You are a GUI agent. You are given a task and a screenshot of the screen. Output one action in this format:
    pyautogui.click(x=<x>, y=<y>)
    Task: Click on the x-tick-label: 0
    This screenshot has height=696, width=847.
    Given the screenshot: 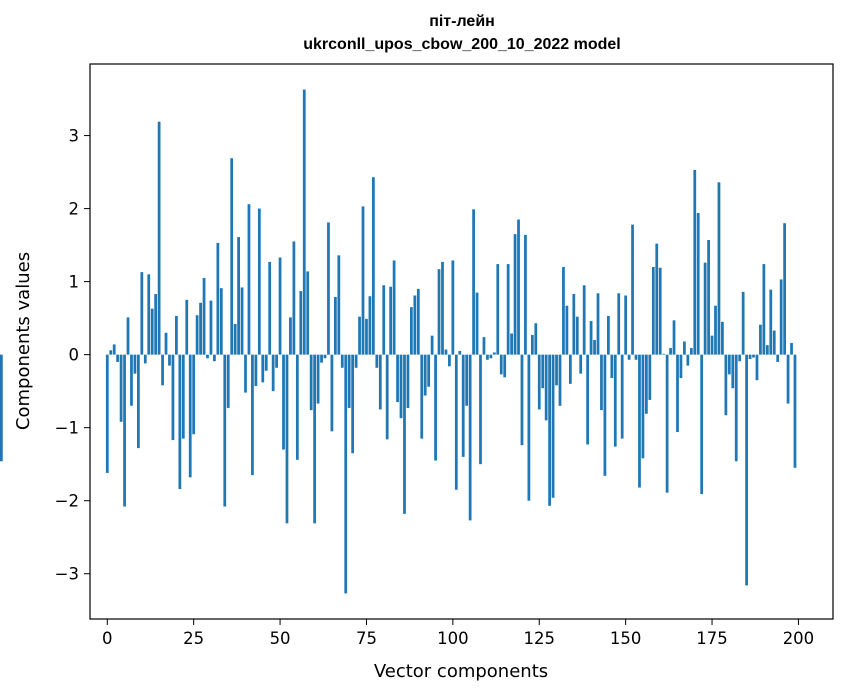 What is the action you would take?
    pyautogui.click(x=107, y=638)
    